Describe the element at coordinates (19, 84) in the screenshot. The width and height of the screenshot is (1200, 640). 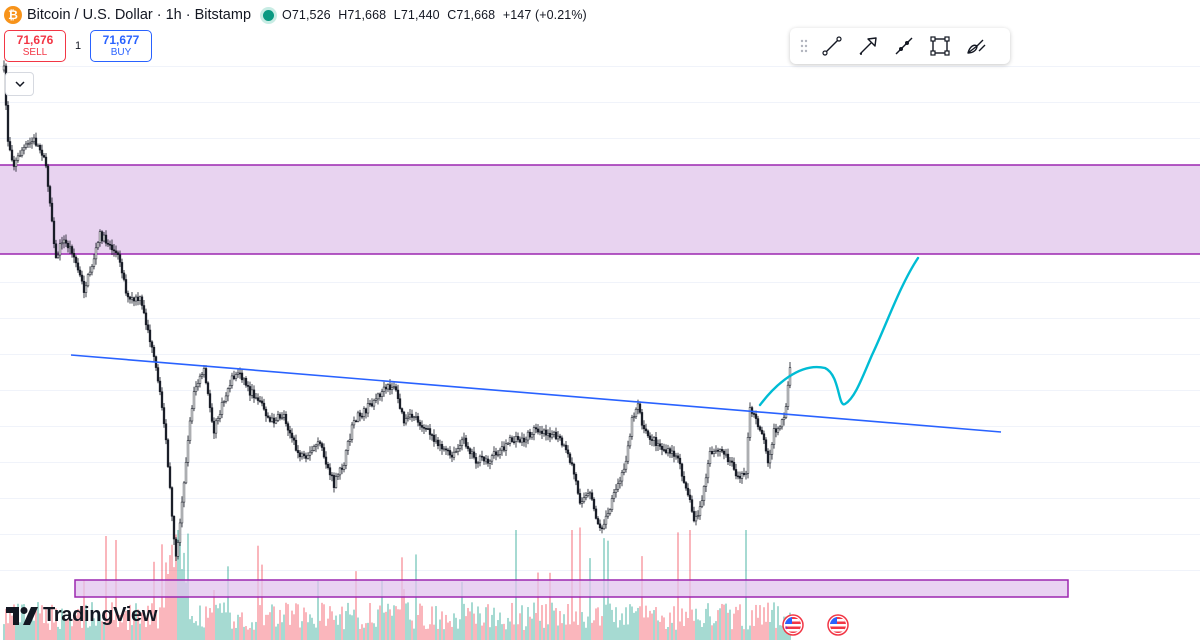
I see `collapse-button` at that location.